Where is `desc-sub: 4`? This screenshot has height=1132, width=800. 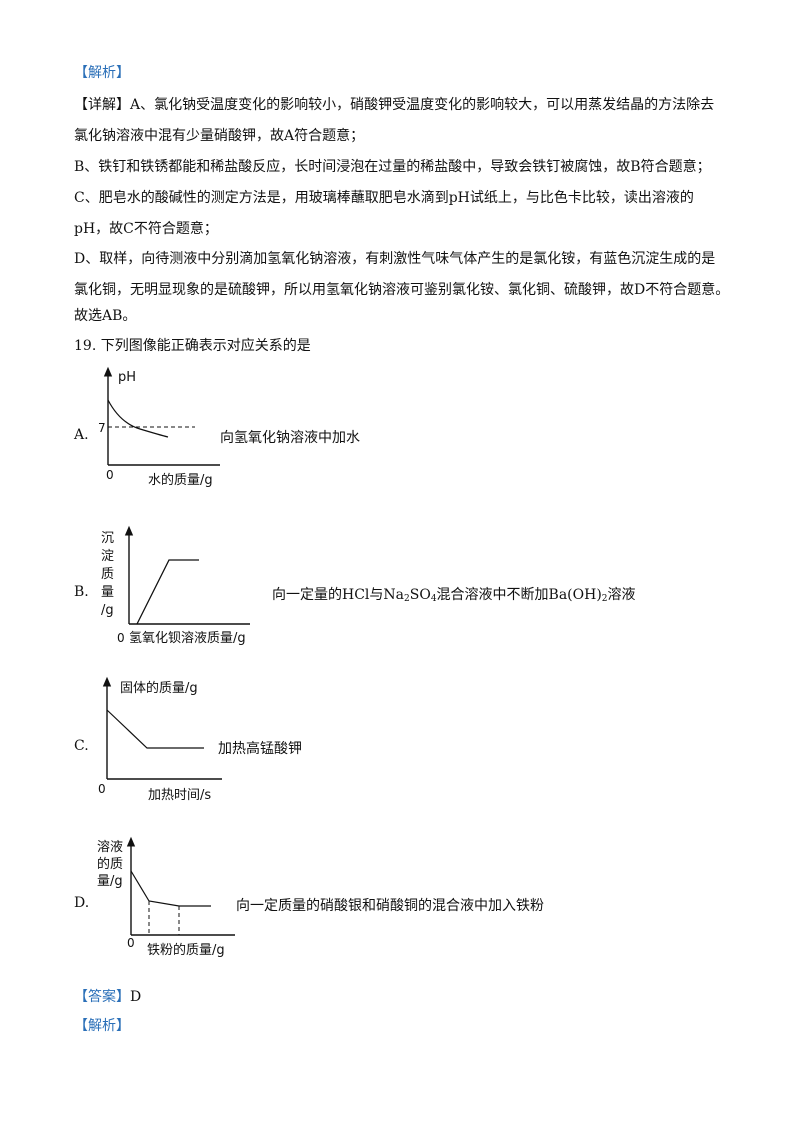 desc-sub: 4 is located at coordinates (433, 599).